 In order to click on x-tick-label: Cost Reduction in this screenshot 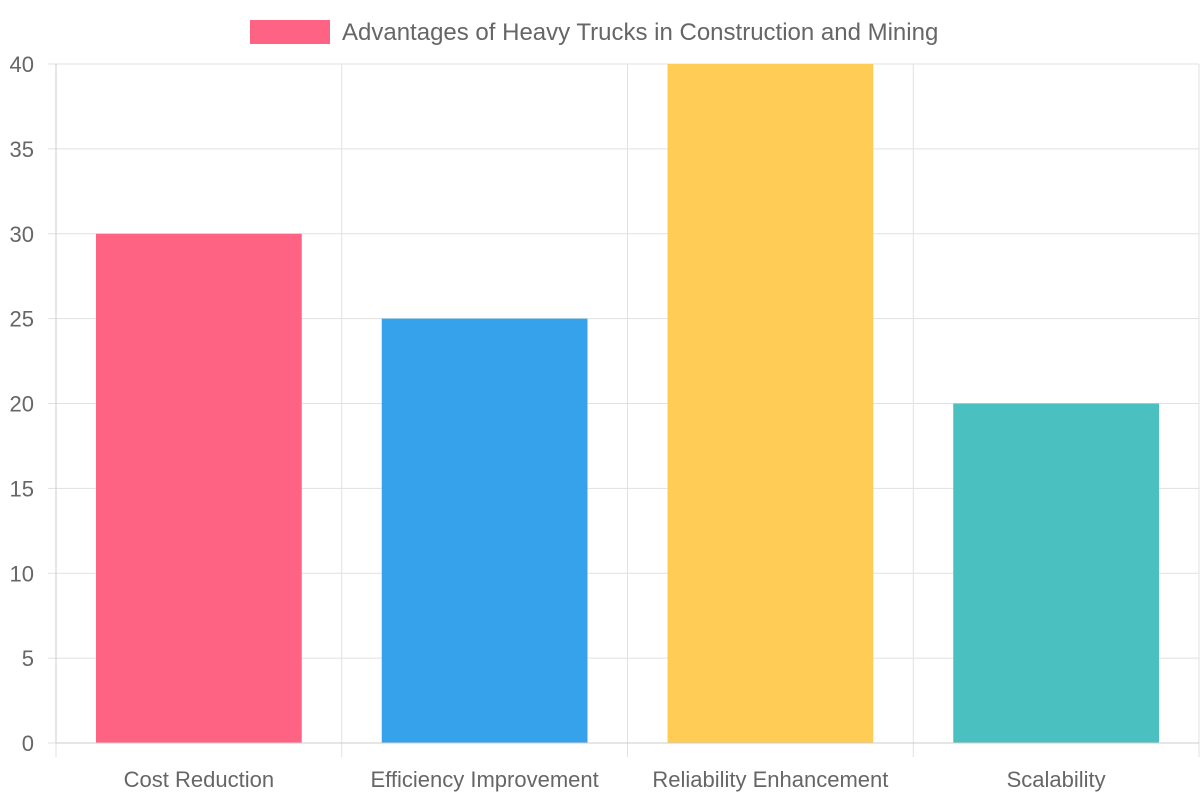, I will do `click(199, 779)`.